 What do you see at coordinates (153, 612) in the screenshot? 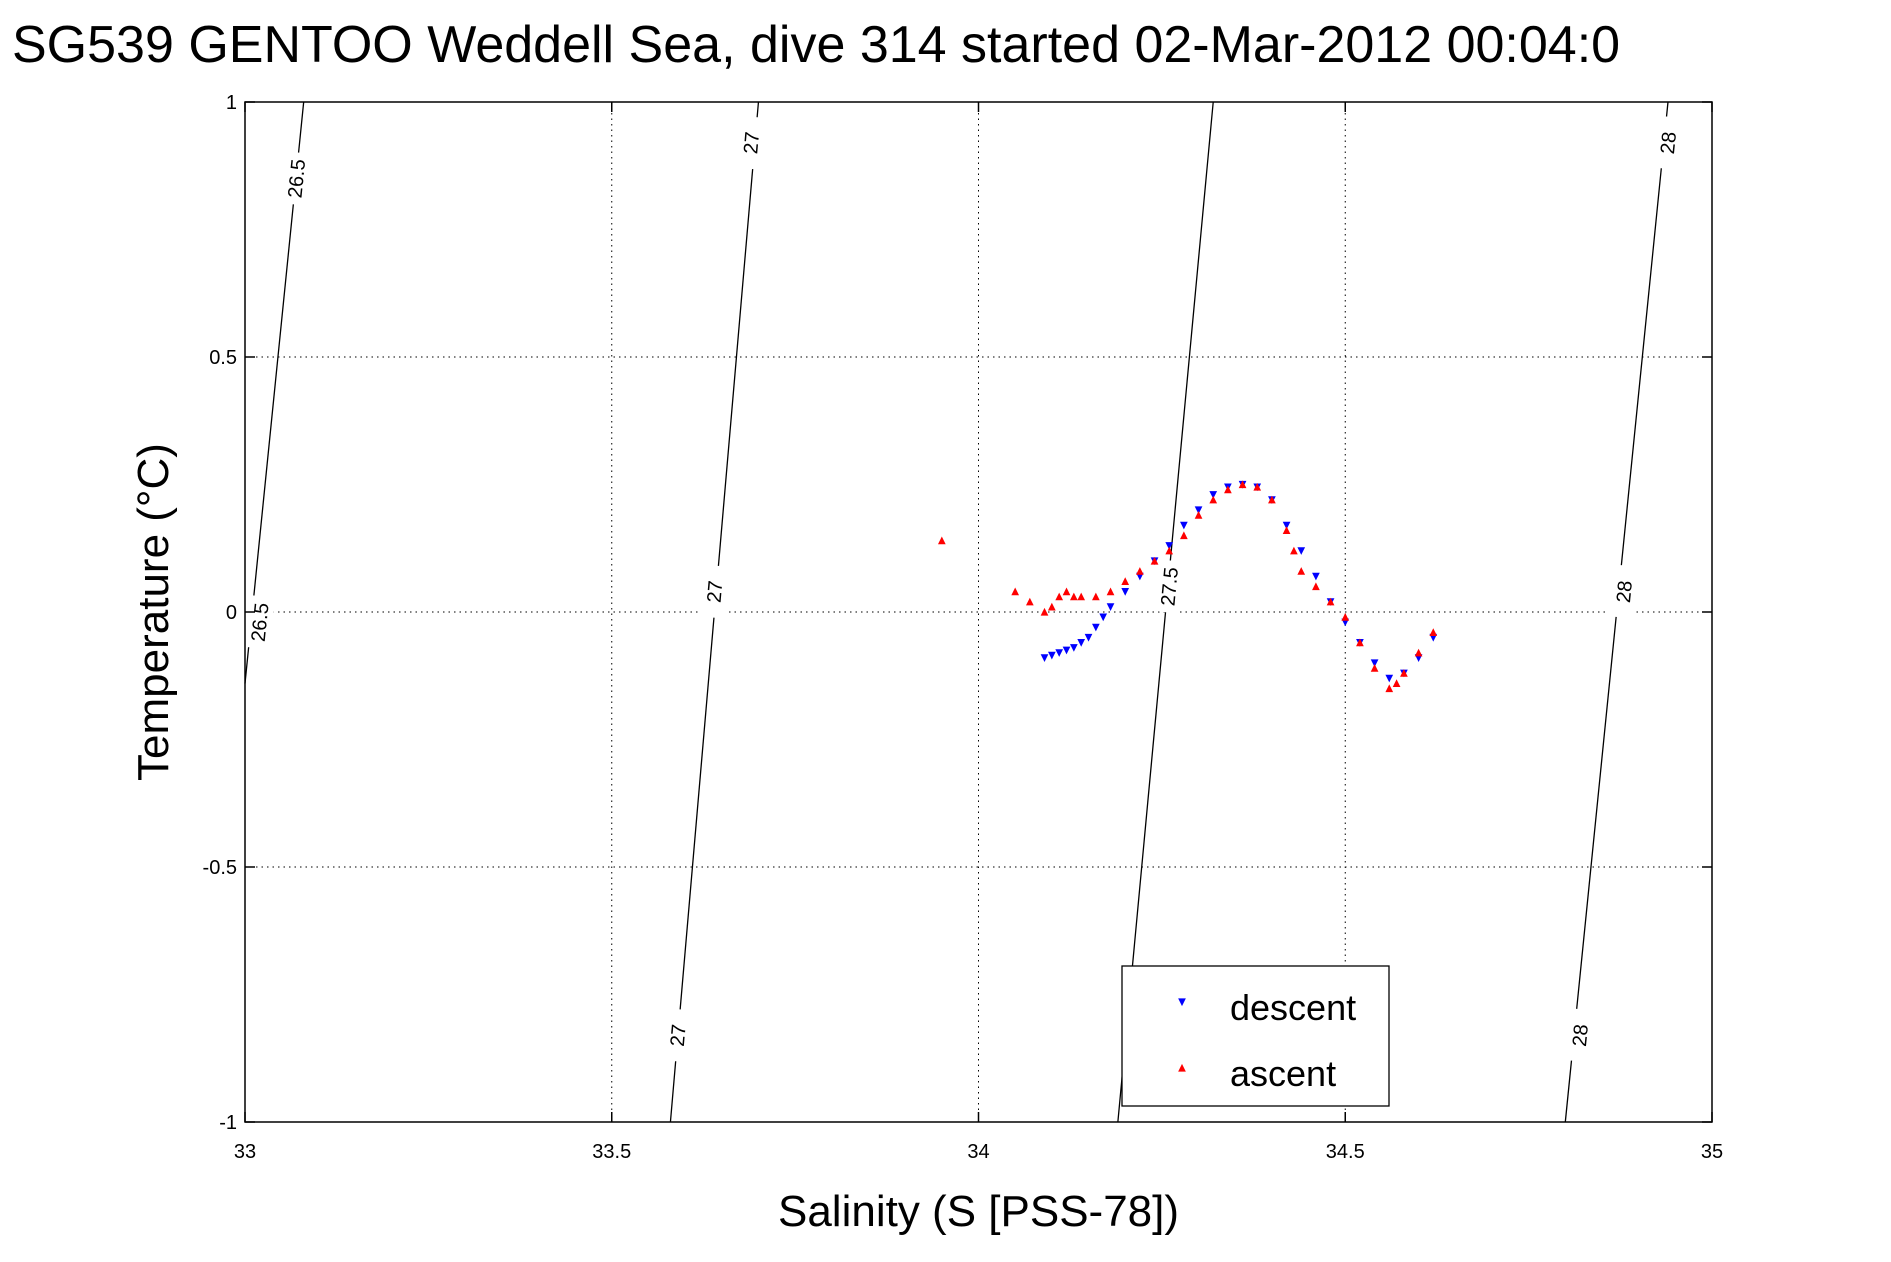
I see `y-axis-label: Temperature (°C)` at bounding box center [153, 612].